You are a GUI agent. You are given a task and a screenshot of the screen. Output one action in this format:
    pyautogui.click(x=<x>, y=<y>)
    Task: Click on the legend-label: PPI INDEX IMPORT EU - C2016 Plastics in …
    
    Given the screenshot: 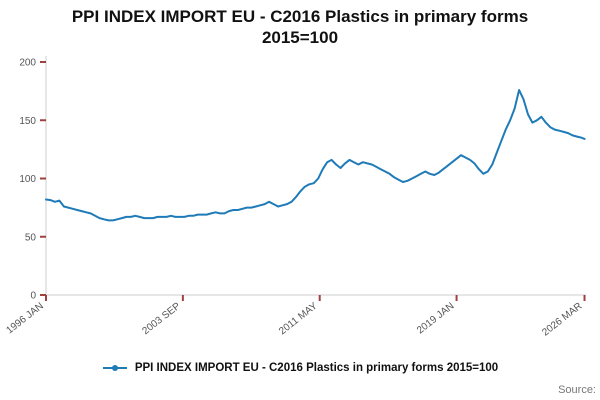 What is the action you would take?
    pyautogui.click(x=316, y=368)
    